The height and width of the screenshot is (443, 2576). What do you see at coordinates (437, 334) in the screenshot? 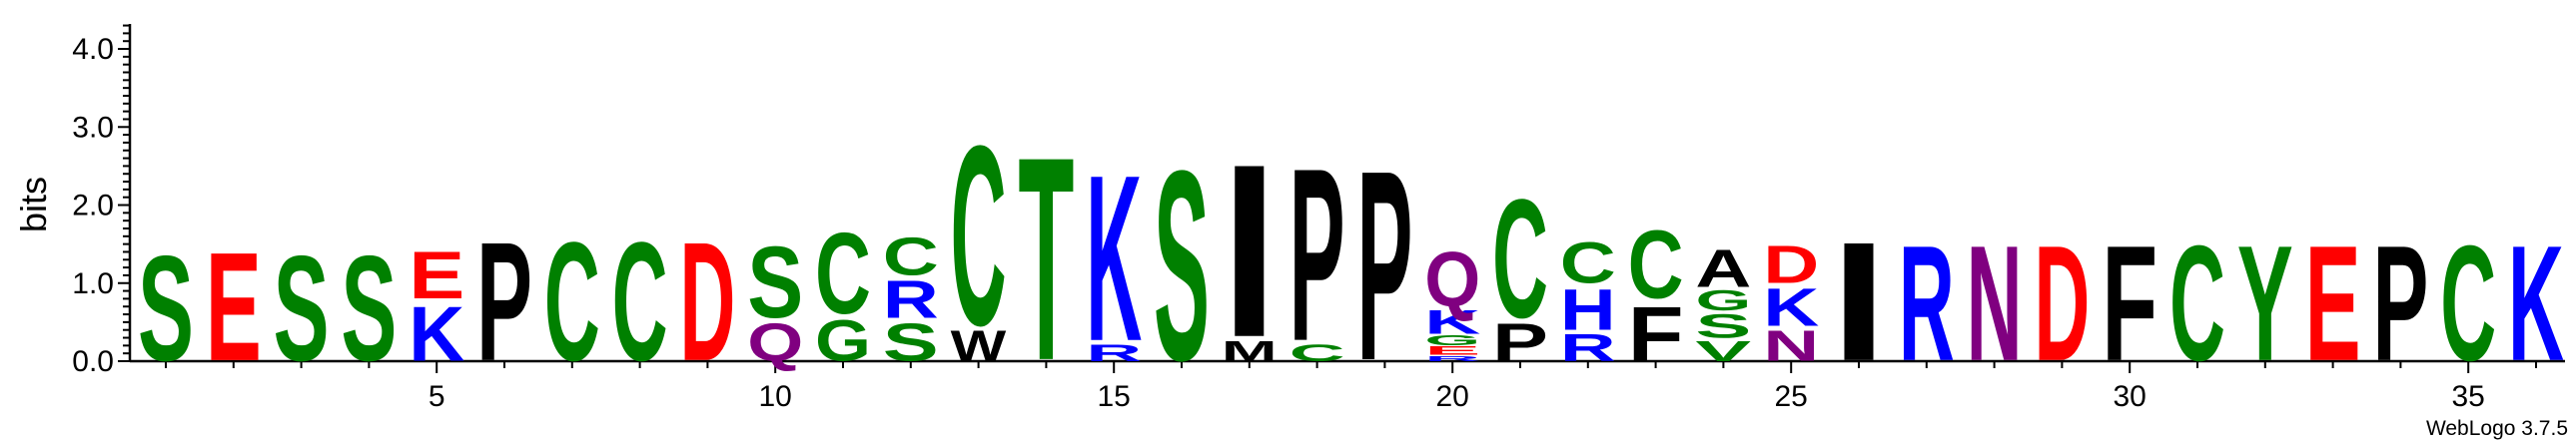
I see `logo-letter-k-pos-5: K` at bounding box center [437, 334].